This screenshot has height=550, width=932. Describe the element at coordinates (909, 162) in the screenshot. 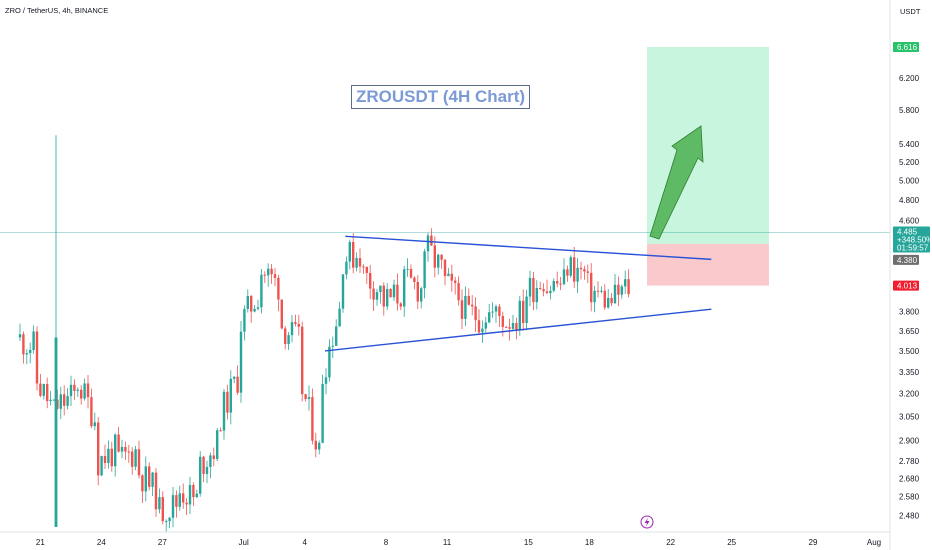

I see `price-tick: 5.200` at that location.